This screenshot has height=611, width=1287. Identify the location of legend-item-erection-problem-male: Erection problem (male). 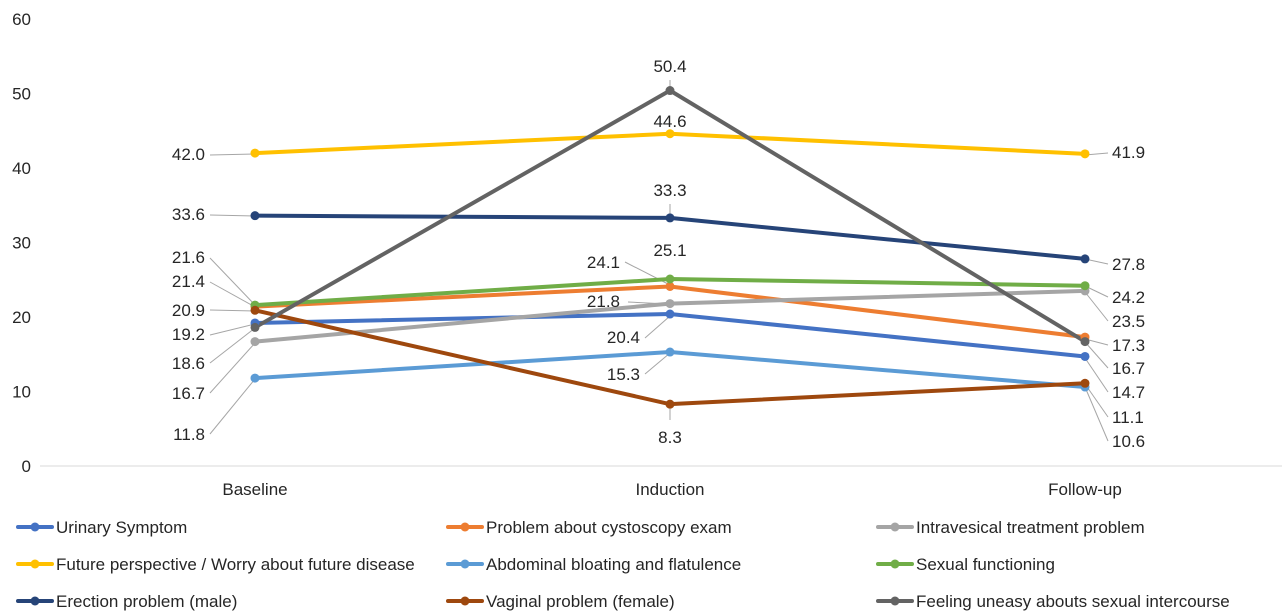
(126, 601).